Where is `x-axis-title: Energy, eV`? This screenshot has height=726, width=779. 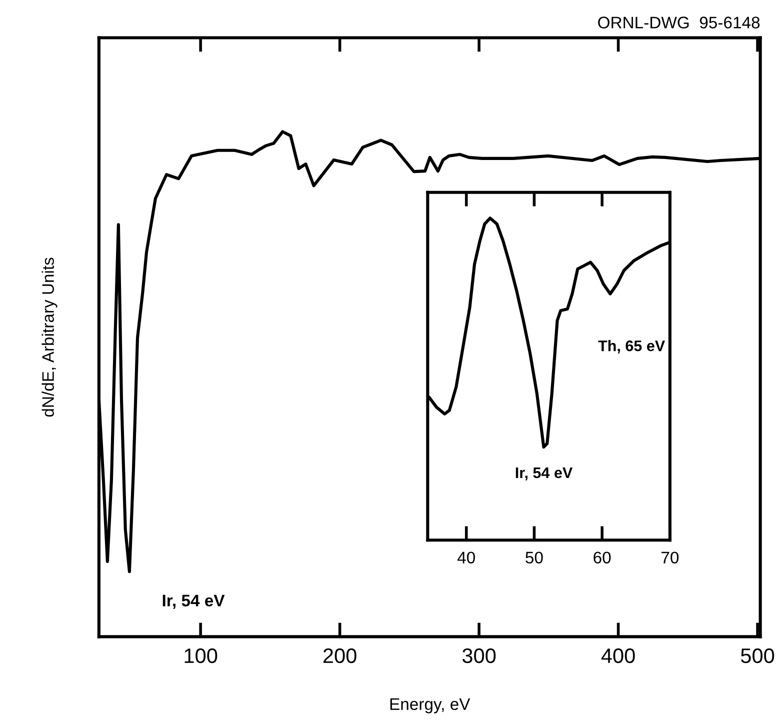 x-axis-title: Energy, eV is located at coordinates (430, 706).